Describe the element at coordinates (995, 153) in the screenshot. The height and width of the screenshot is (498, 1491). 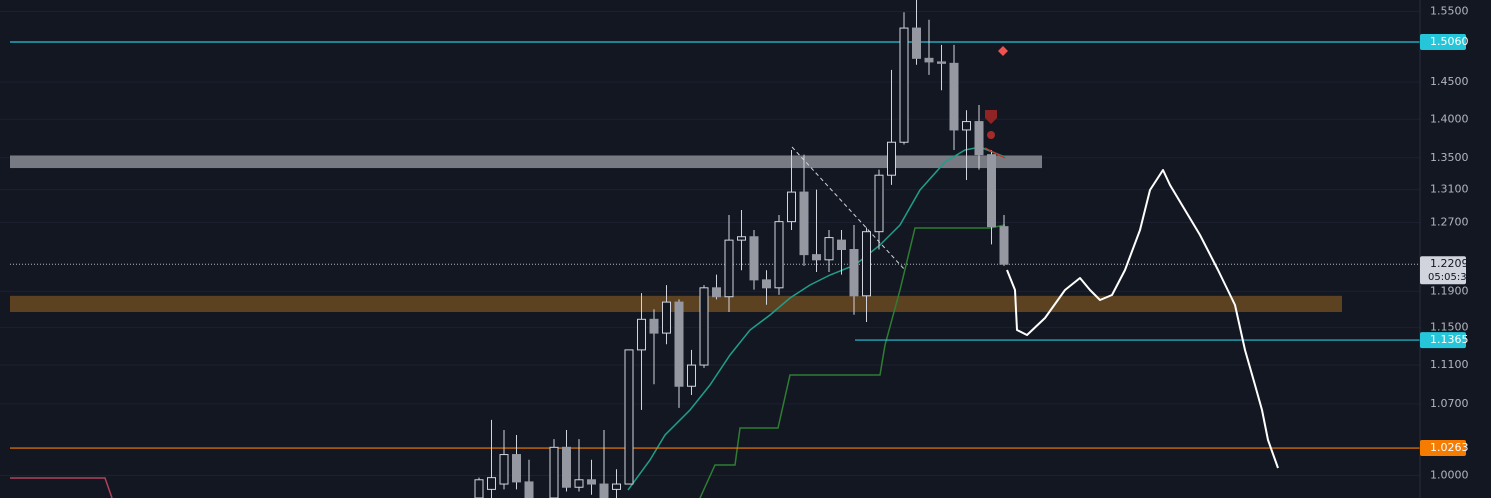
I see `signal-line` at that location.